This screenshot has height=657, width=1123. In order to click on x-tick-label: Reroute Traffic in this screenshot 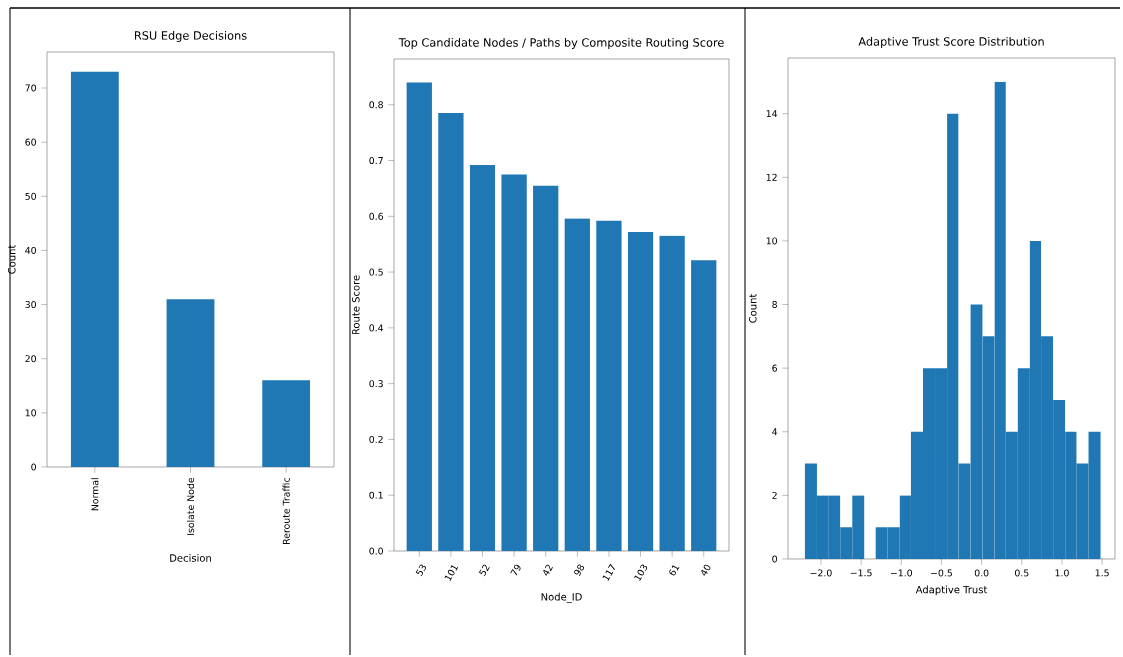, I will do `click(286, 510)`.